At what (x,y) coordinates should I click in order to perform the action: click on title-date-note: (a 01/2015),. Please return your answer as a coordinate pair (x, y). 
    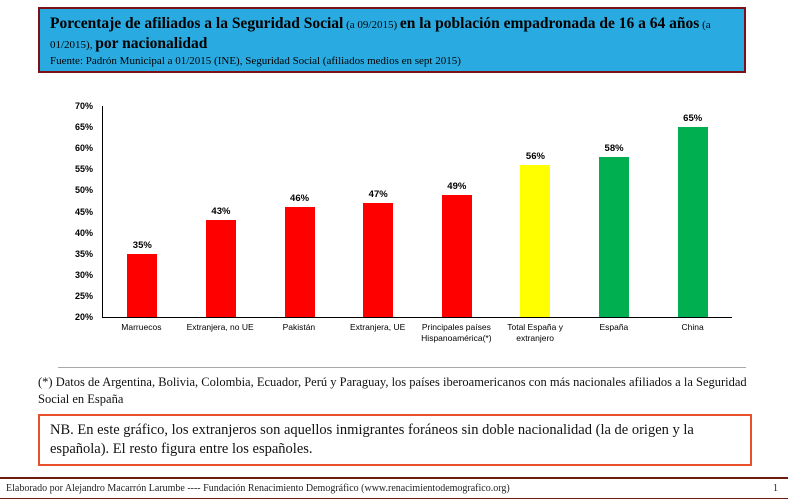
    Looking at the image, I should click on (380, 35).